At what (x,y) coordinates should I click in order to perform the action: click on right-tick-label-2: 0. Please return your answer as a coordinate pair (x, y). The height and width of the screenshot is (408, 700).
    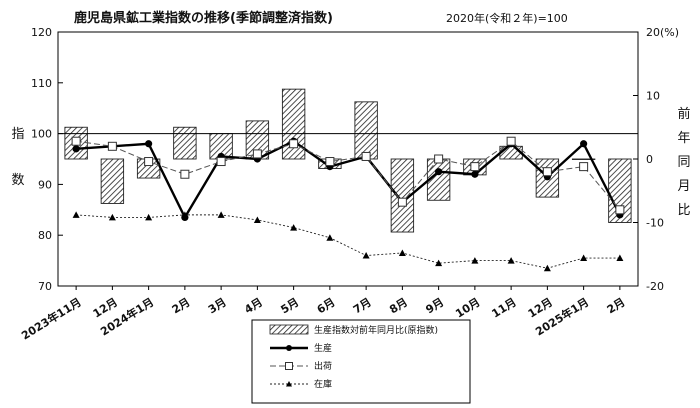
    Looking at the image, I should click on (649, 159).